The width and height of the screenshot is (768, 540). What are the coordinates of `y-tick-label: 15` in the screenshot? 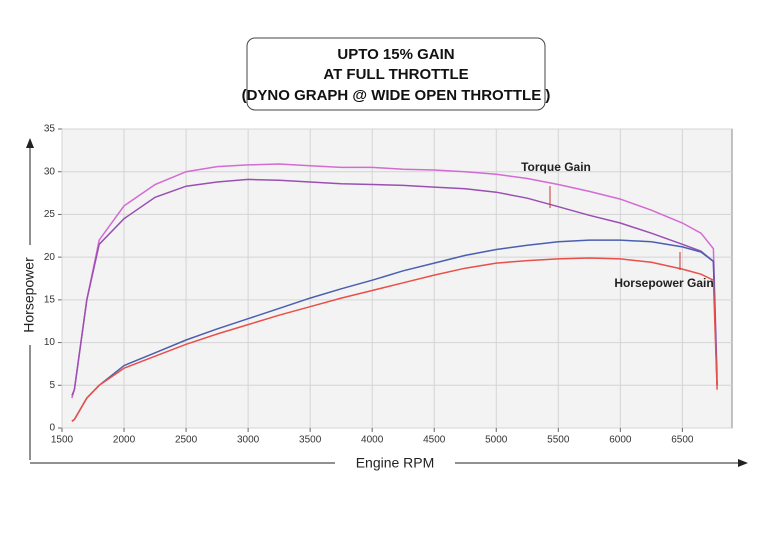 It's located at (50, 299).